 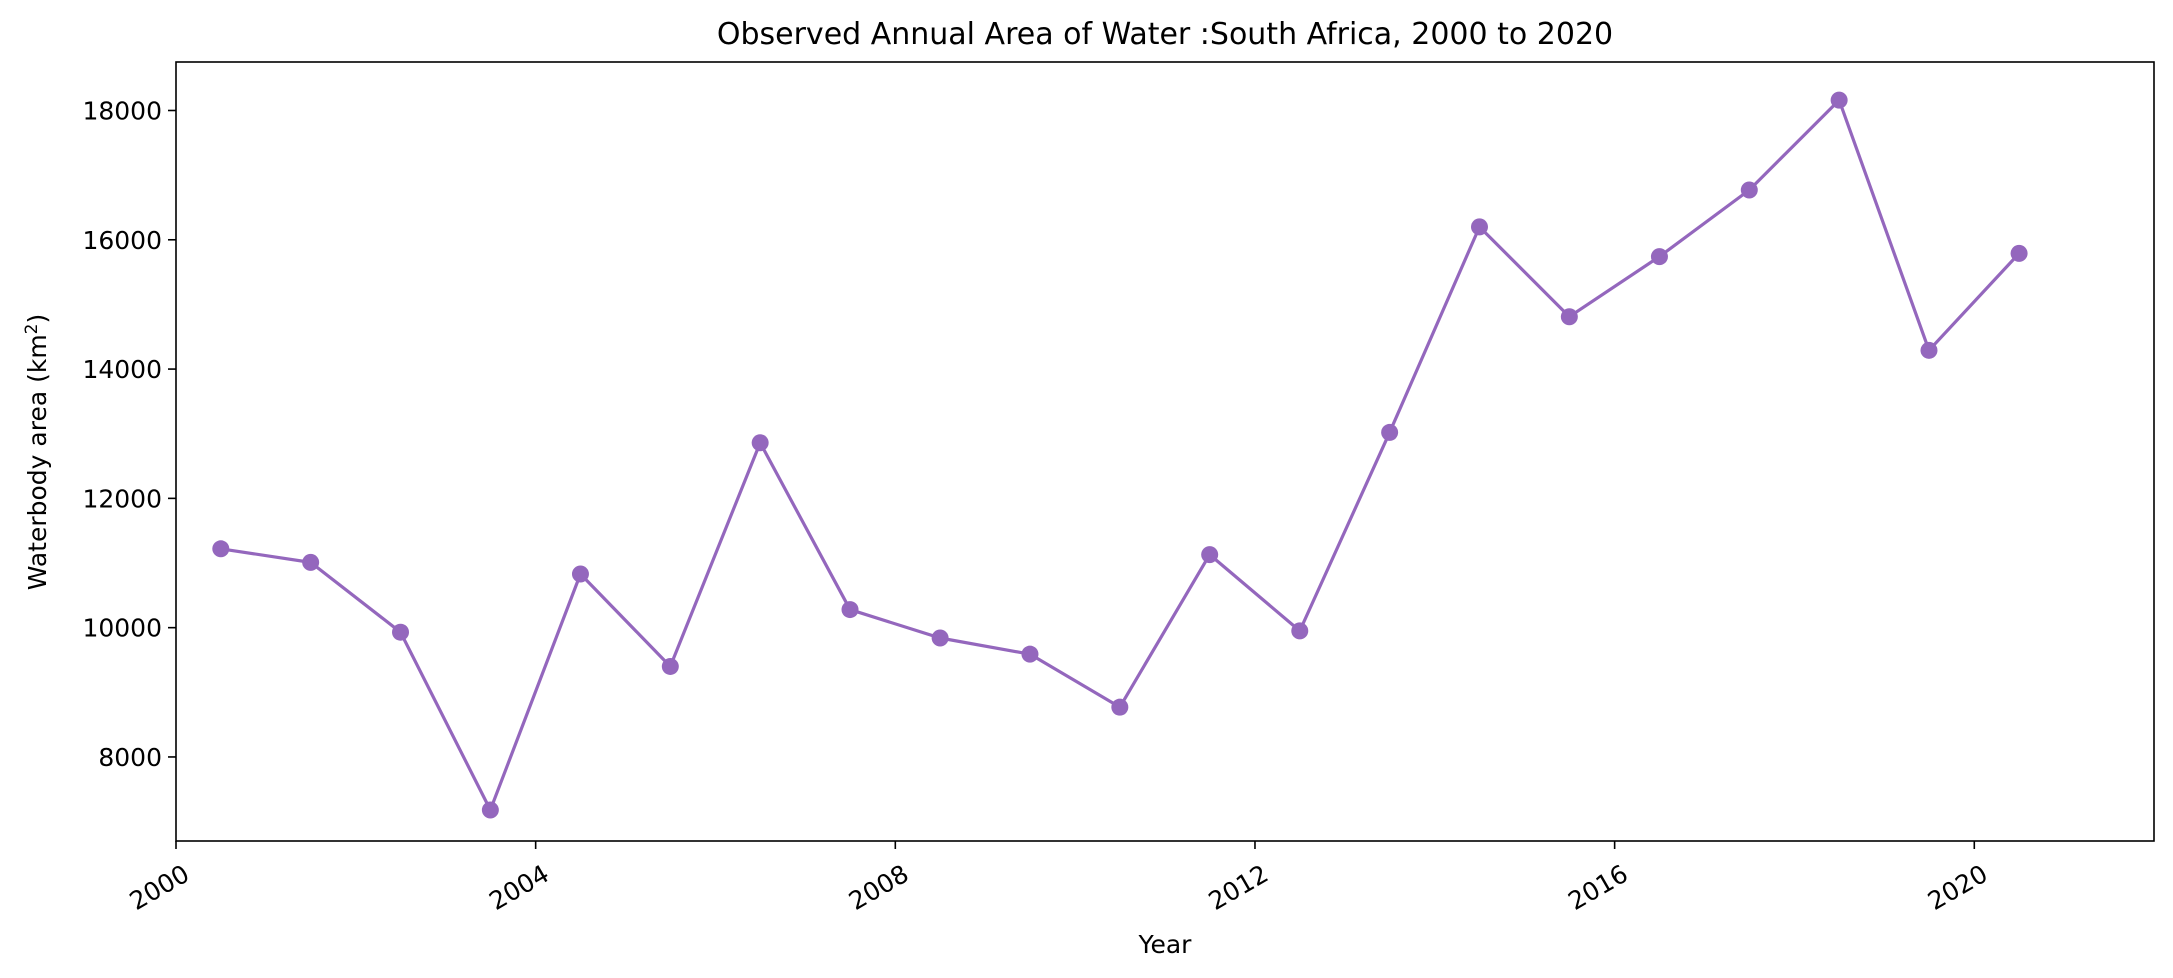 I want to click on y-tick-label: 16000, so click(x=122, y=240).